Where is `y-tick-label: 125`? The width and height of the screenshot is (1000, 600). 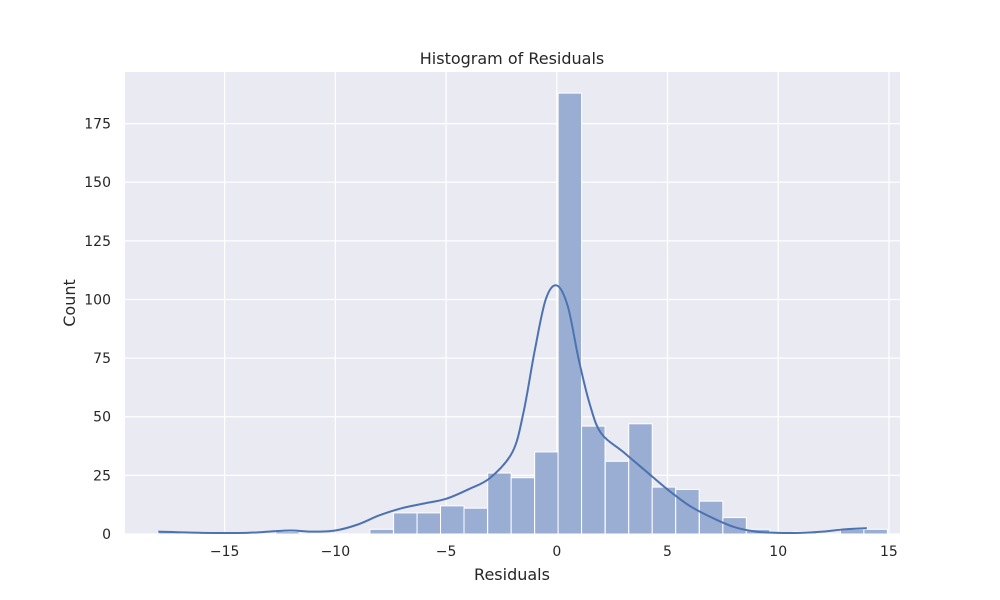 y-tick-label: 125 is located at coordinates (97, 242).